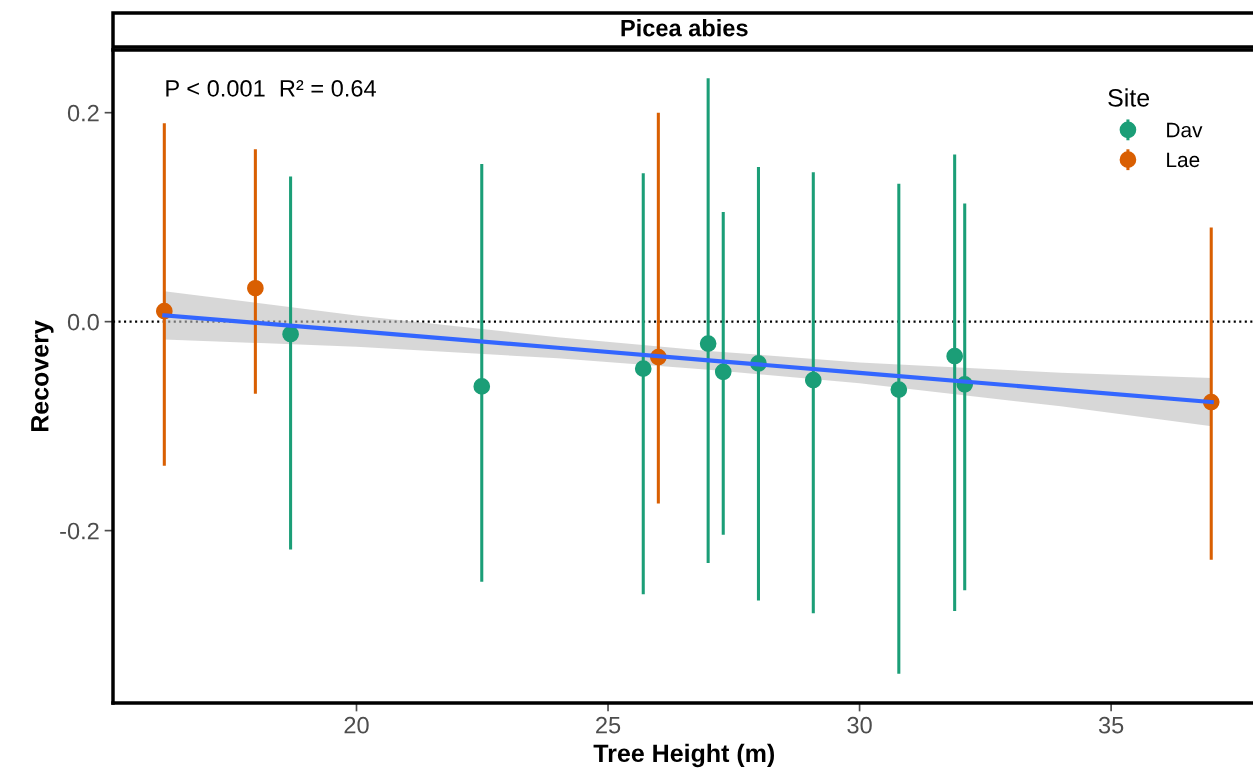 The image size is (1253, 772). What do you see at coordinates (79, 531) in the screenshot?
I see `y-tick-label: -0.2` at bounding box center [79, 531].